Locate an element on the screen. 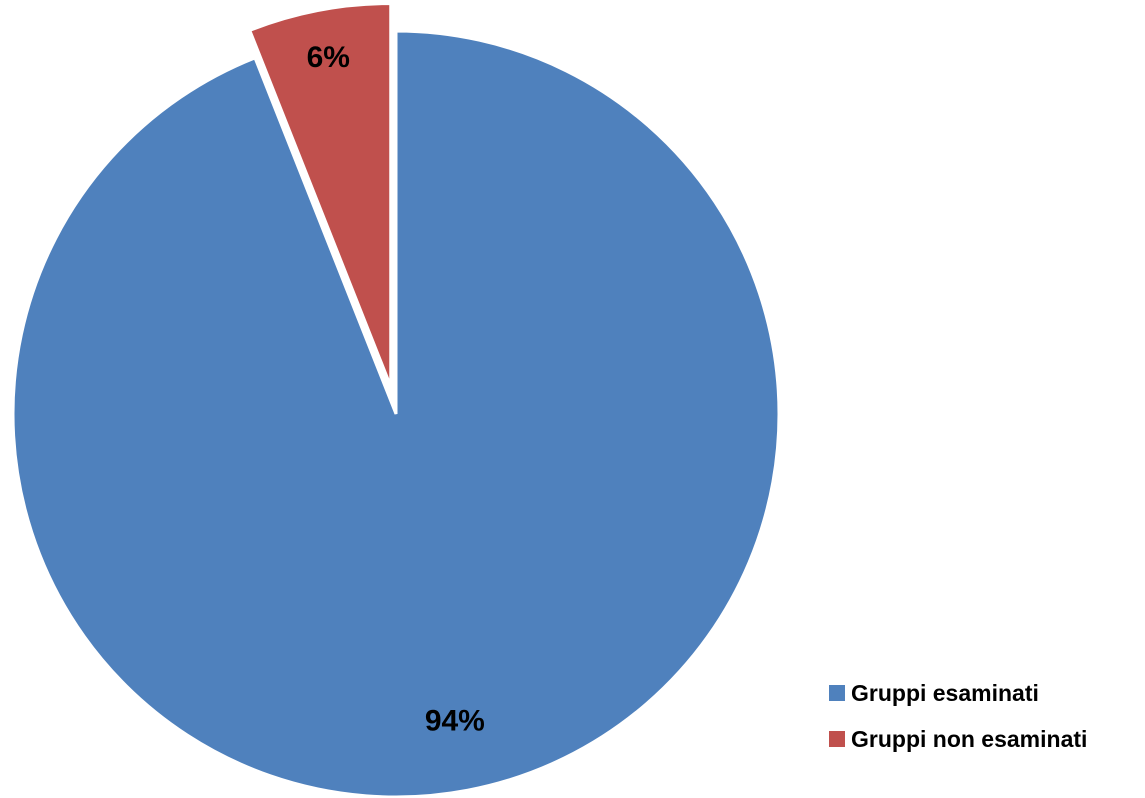 This screenshot has width=1145, height=798. legend-label-gruppi-non-esaminati: Gruppi non esaminati is located at coordinates (969, 738).